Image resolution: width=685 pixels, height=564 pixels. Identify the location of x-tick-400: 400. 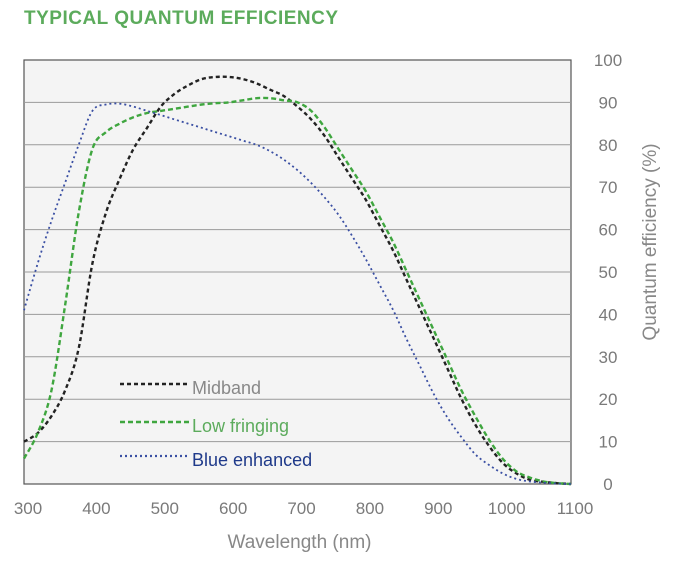
(96, 508).